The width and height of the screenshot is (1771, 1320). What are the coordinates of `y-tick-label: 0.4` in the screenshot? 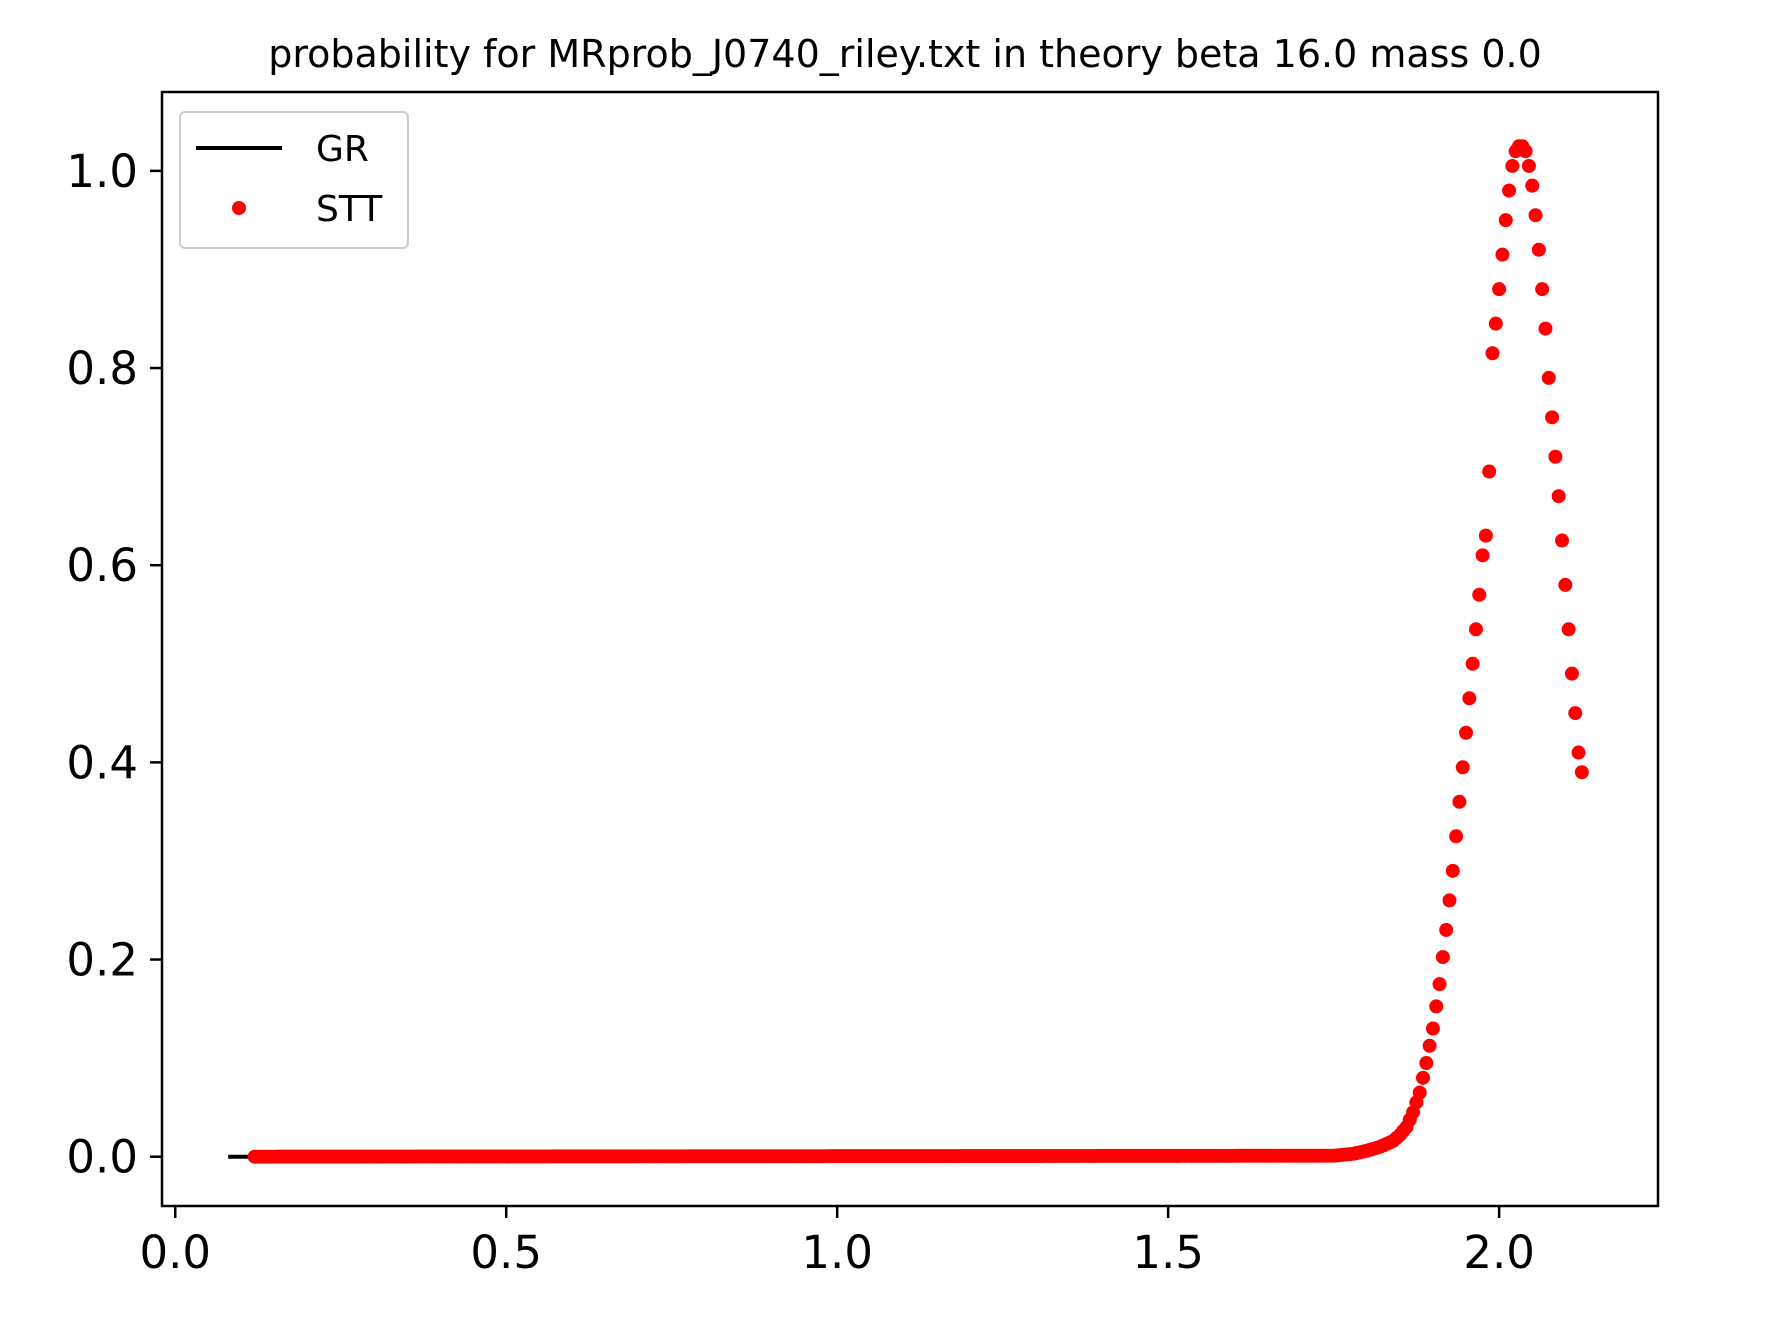 It's located at (102, 762).